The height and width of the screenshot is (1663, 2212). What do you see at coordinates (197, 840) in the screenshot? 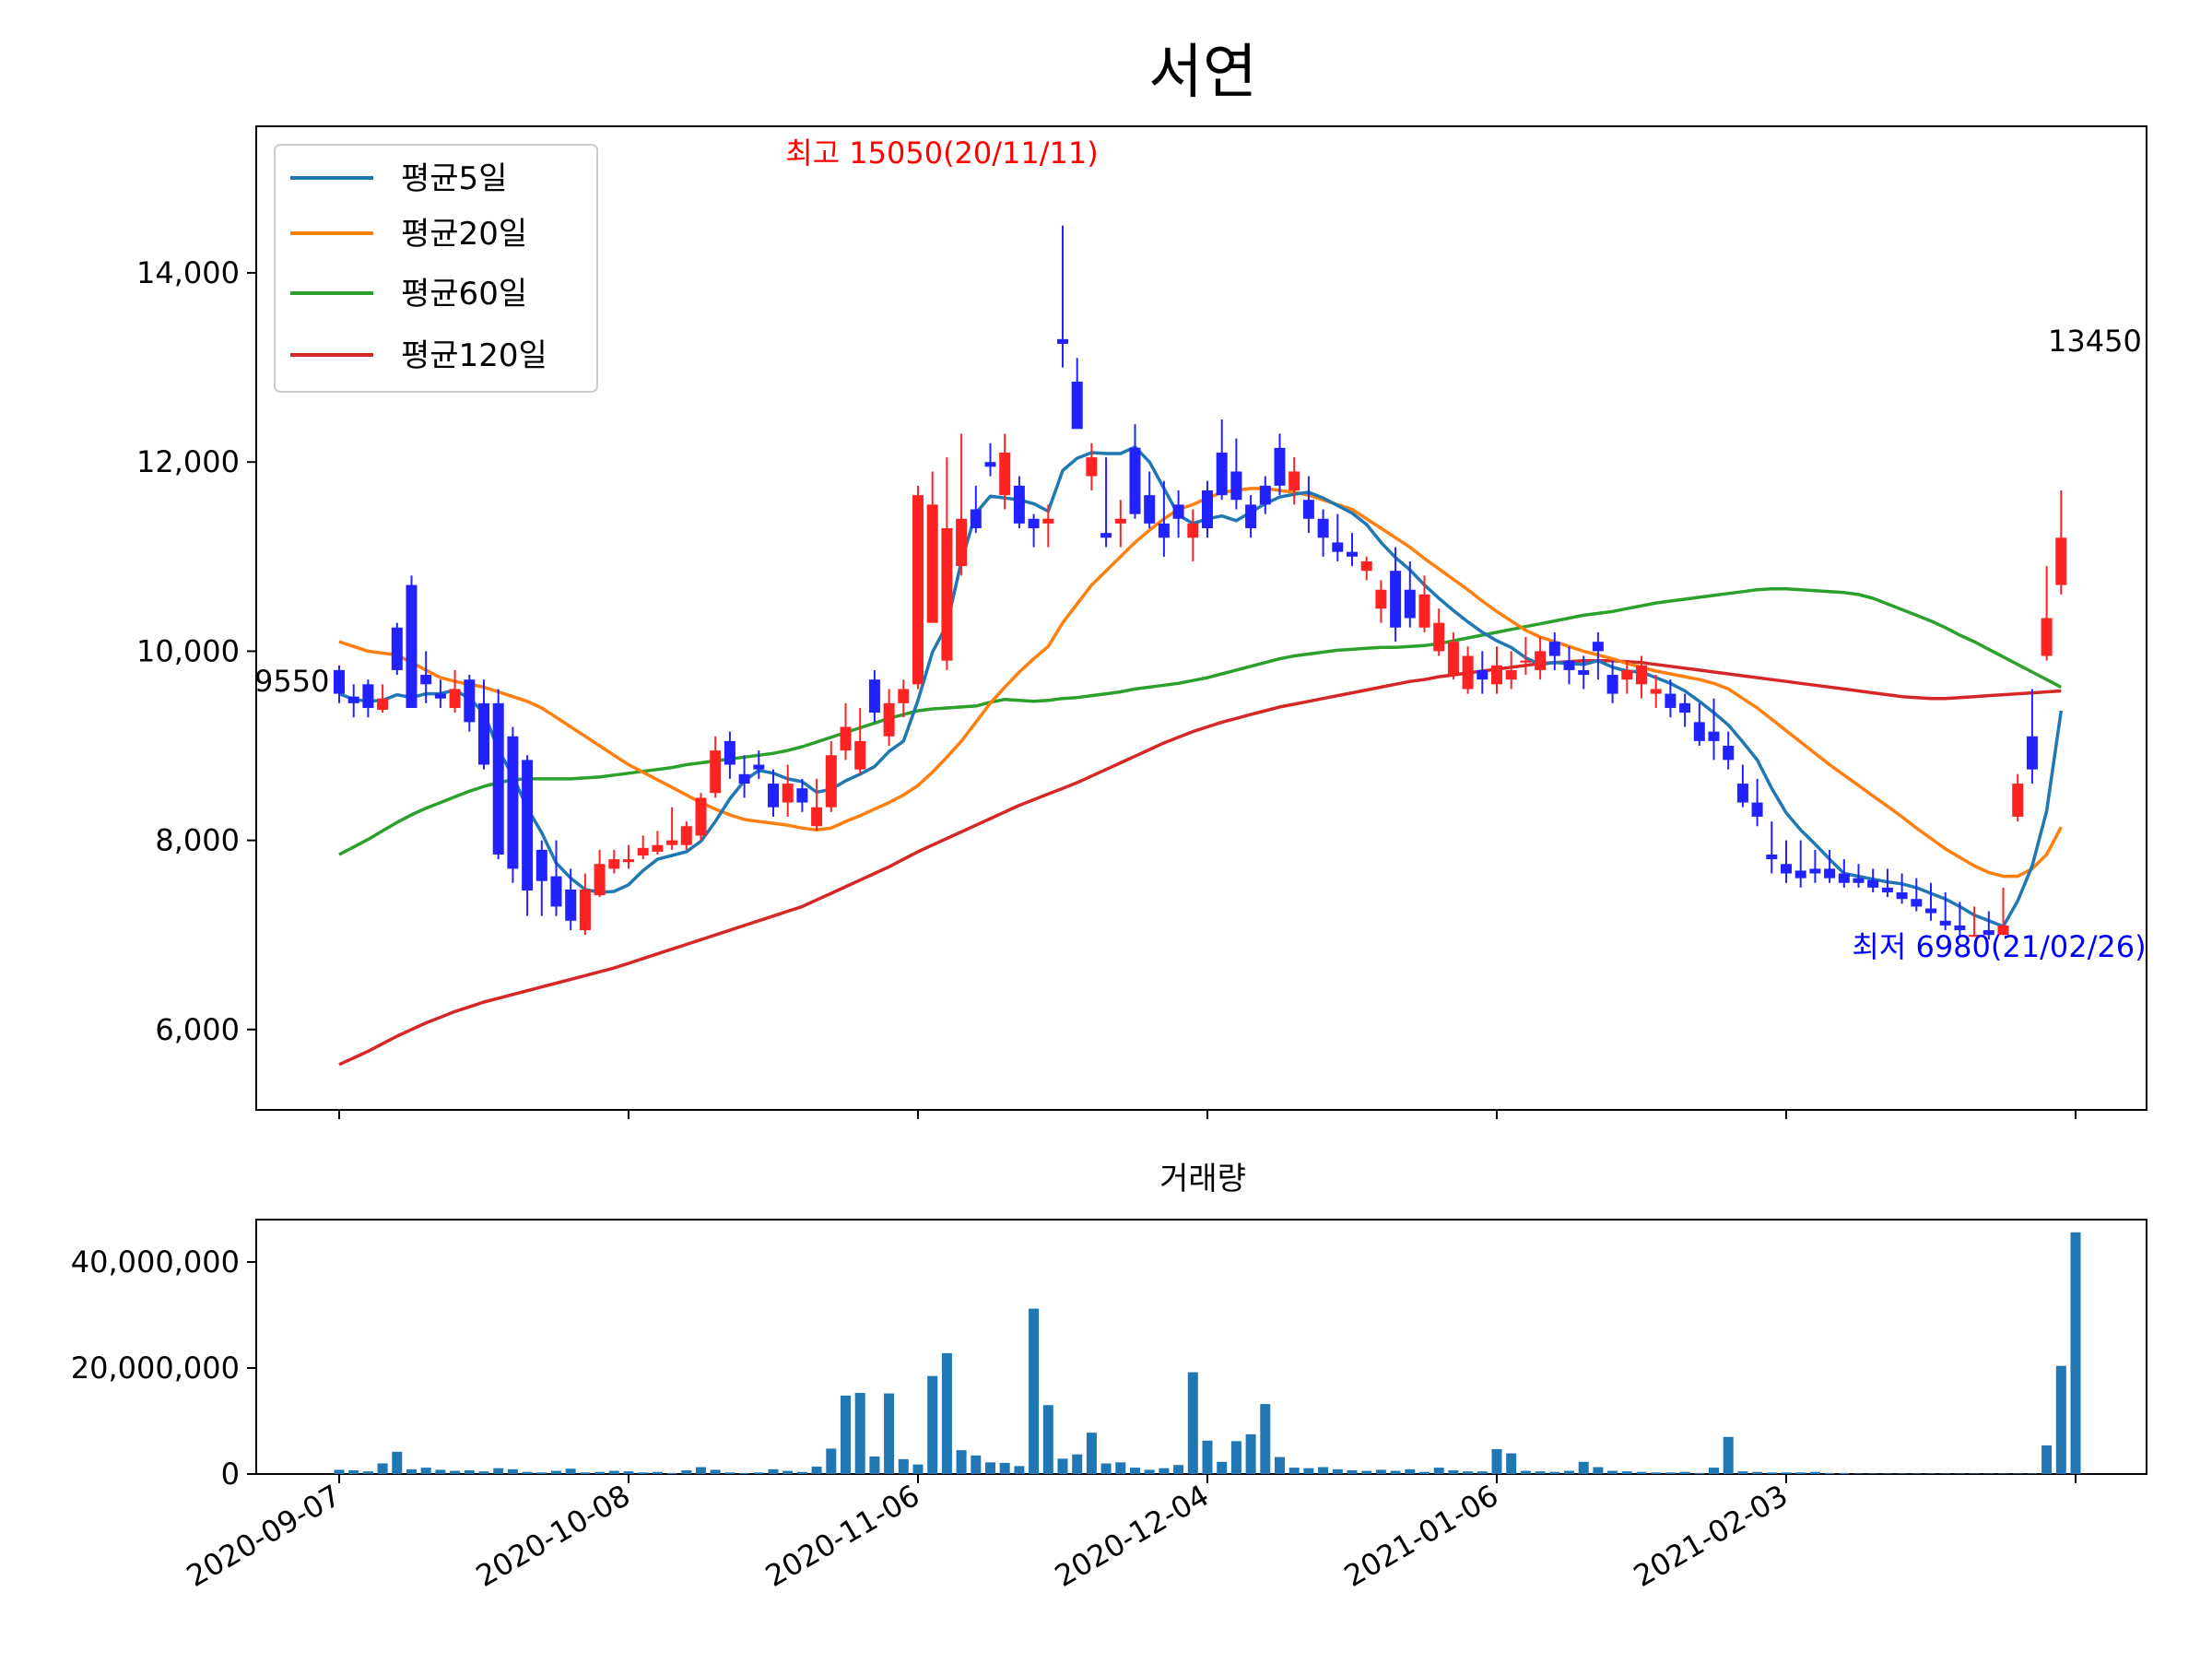
I see `price-y-tick-label: 8,000` at bounding box center [197, 840].